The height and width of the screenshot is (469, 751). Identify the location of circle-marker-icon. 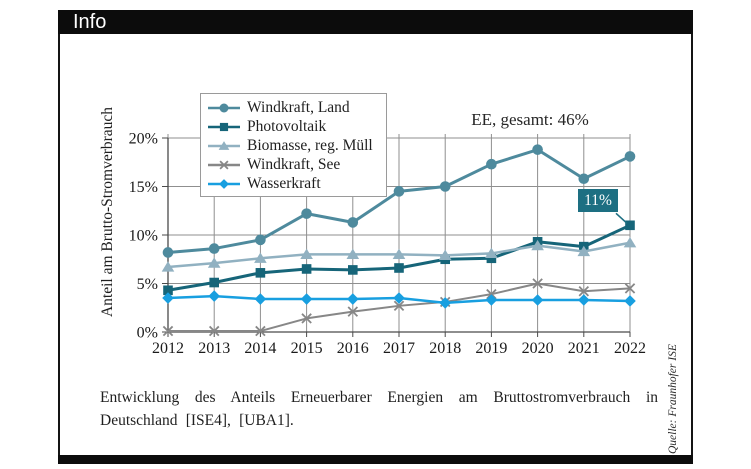
(224, 108).